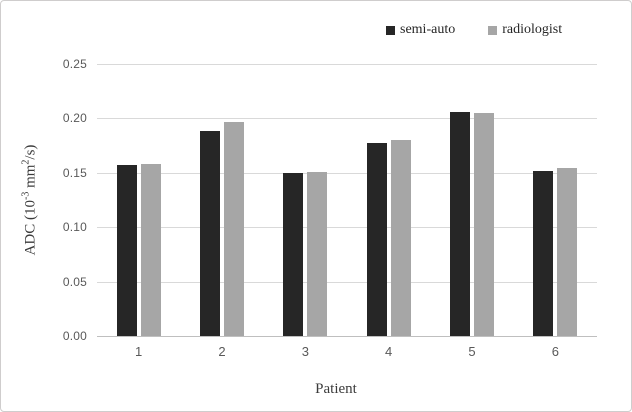 Image resolution: width=632 pixels, height=412 pixels. What do you see at coordinates (74, 118) in the screenshot?
I see `y-tick-label: 0.20` at bounding box center [74, 118].